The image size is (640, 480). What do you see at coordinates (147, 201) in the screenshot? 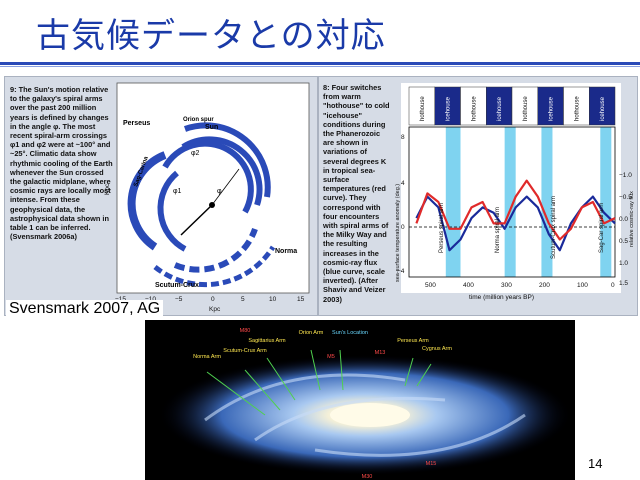
I see `sag-carina-arm` at bounding box center [147, 201].